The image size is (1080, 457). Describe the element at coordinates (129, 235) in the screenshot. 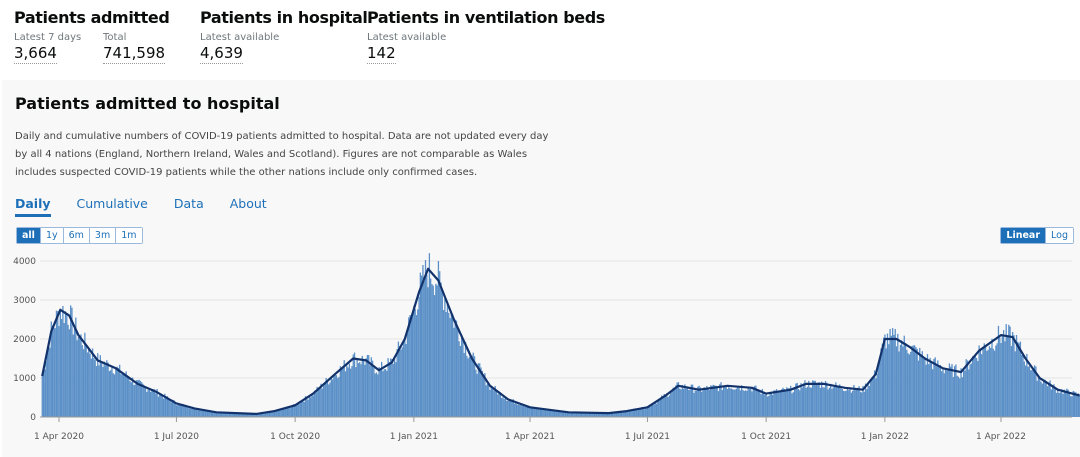

I see `range-1m-button: 1m` at that location.